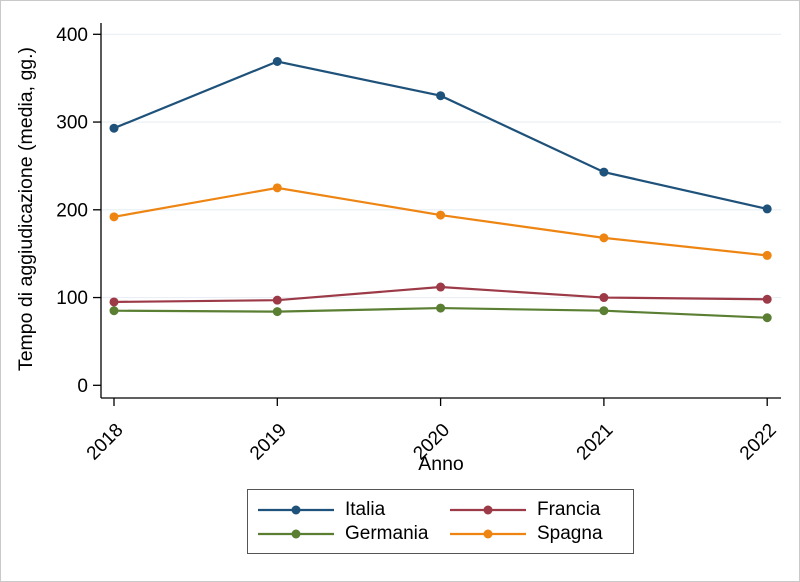 Image resolution: width=800 pixels, height=582 pixels. Describe the element at coordinates (387, 533) in the screenshot. I see `legend-label: Germania` at that location.